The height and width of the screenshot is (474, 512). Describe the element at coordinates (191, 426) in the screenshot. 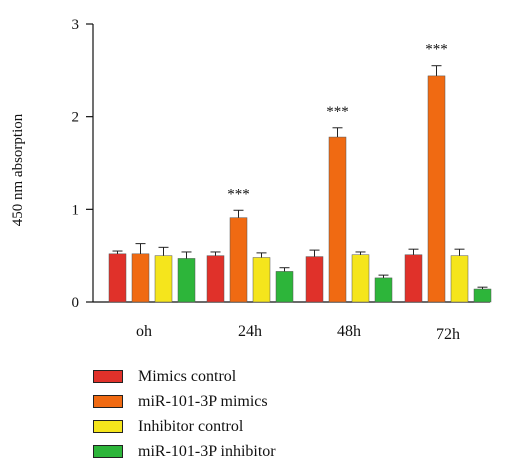

I see `legend-label: Inhibitor control` at that location.